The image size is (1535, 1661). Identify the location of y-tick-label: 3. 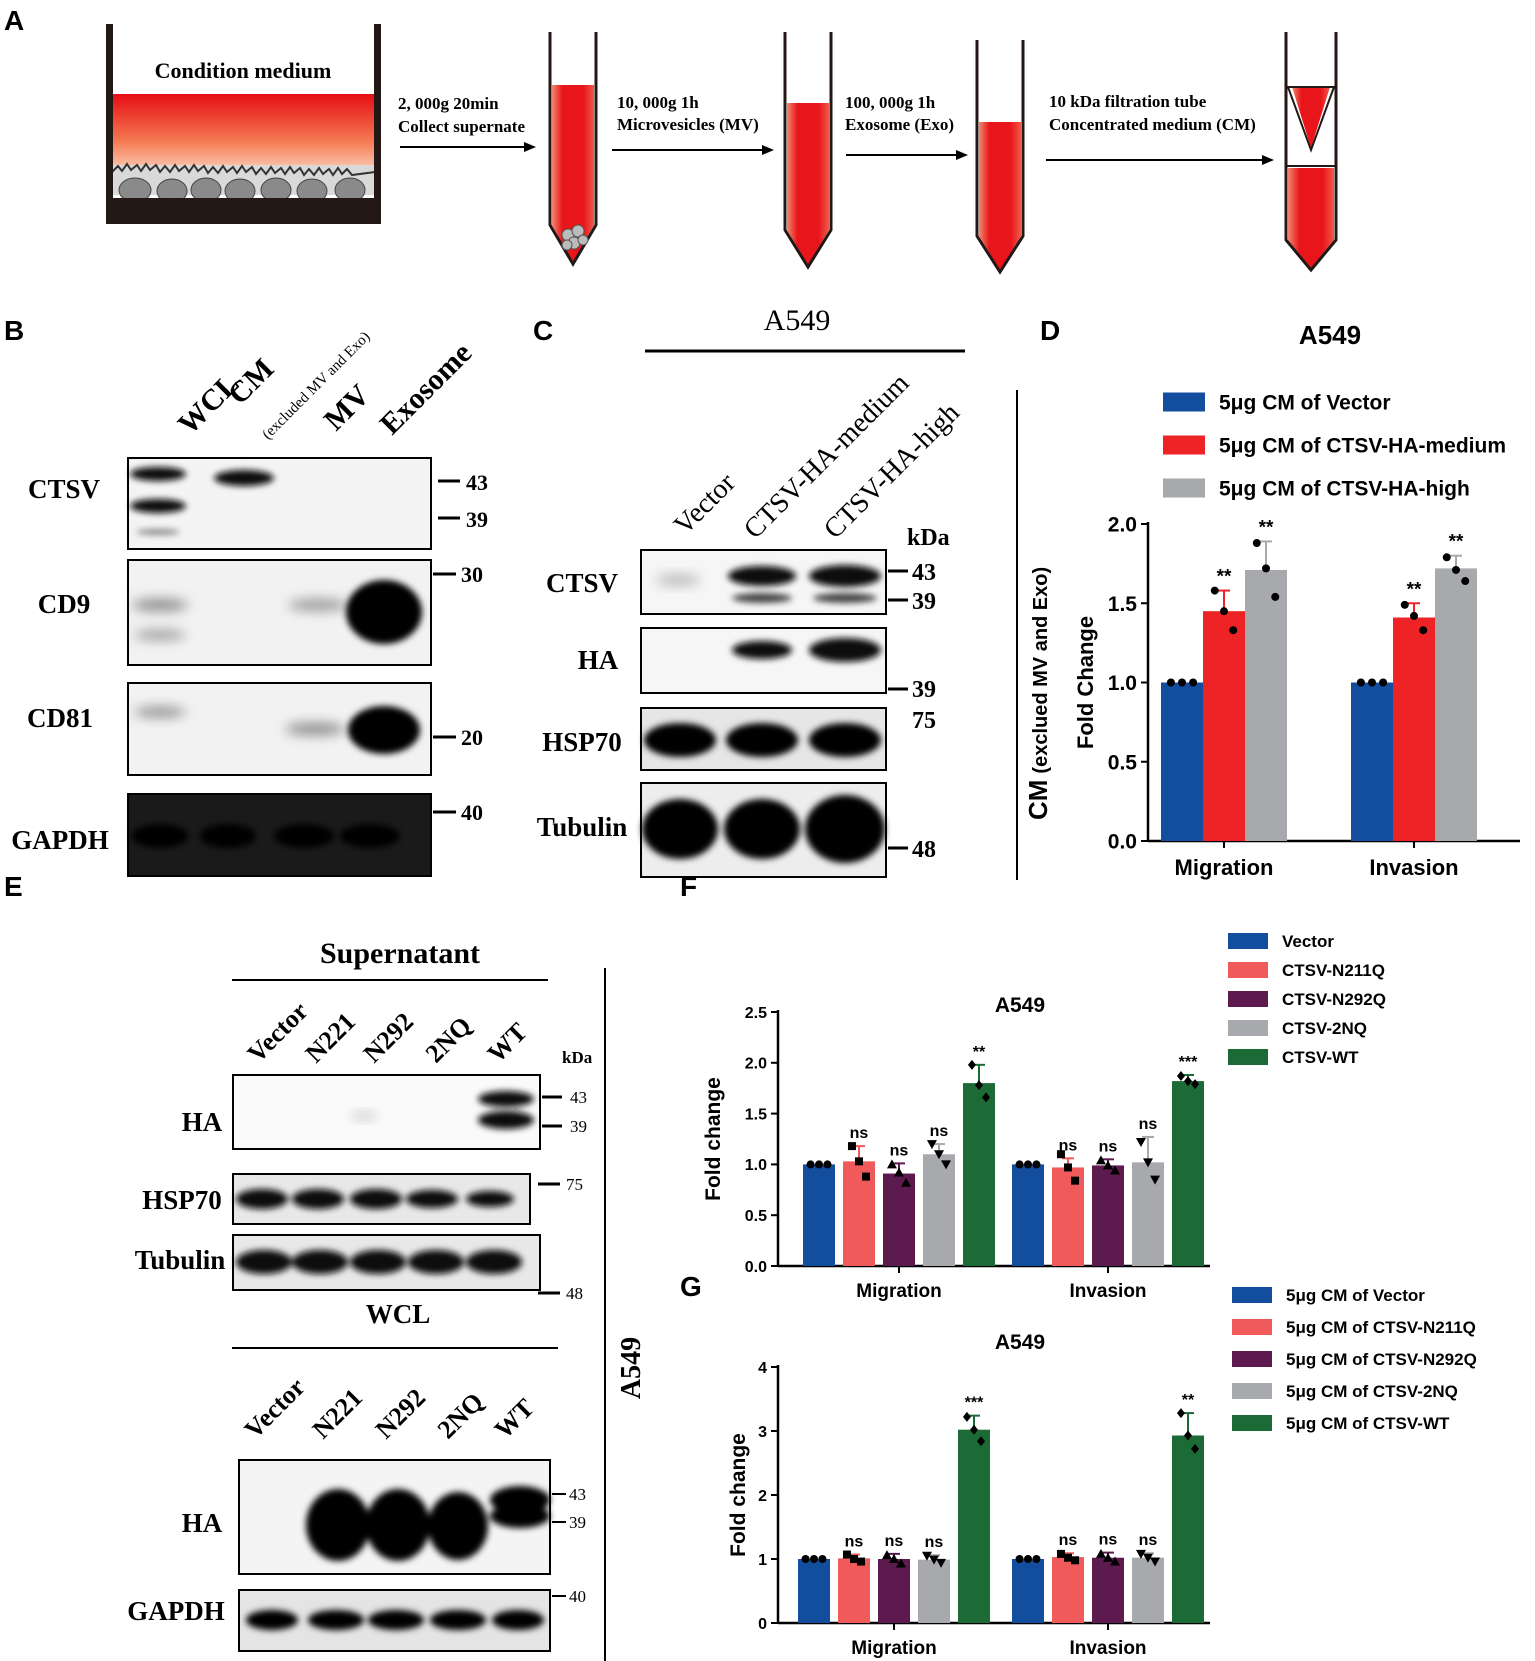
(762, 1432).